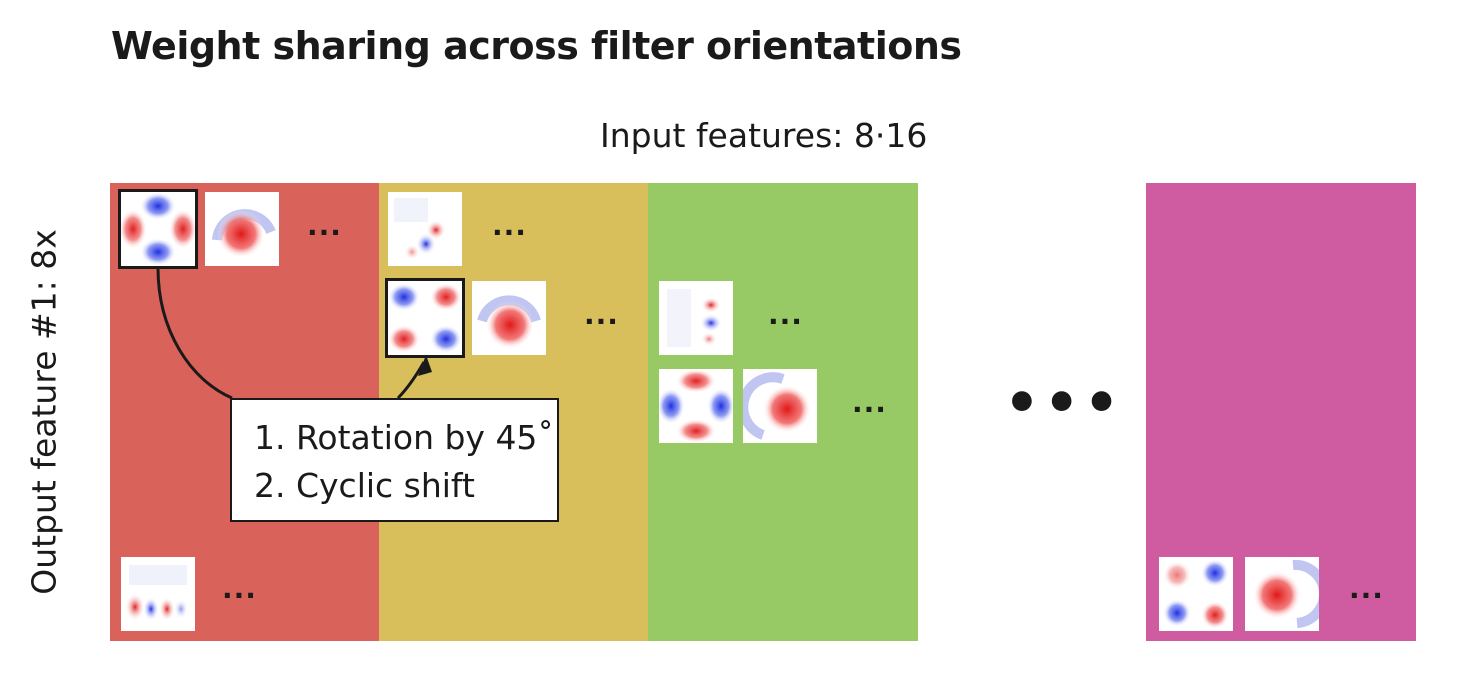 This screenshot has width=1462, height=680. Describe the element at coordinates (158, 594) in the screenshot. I see `filter-edge` at that location.